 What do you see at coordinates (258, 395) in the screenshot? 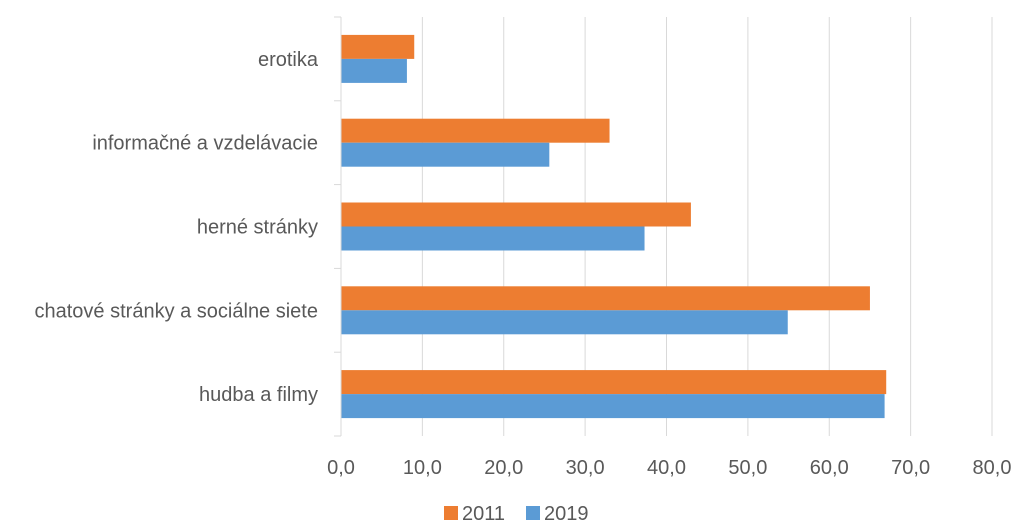
I see `category-label: hudba a filmy` at bounding box center [258, 395].